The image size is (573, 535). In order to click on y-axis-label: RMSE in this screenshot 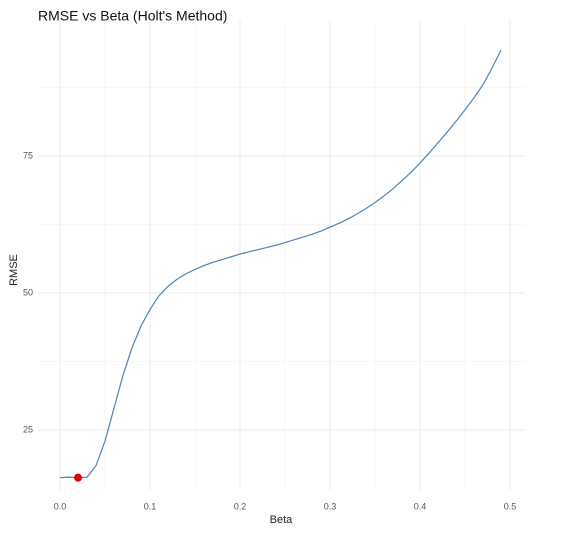, I will do `click(14, 270)`.